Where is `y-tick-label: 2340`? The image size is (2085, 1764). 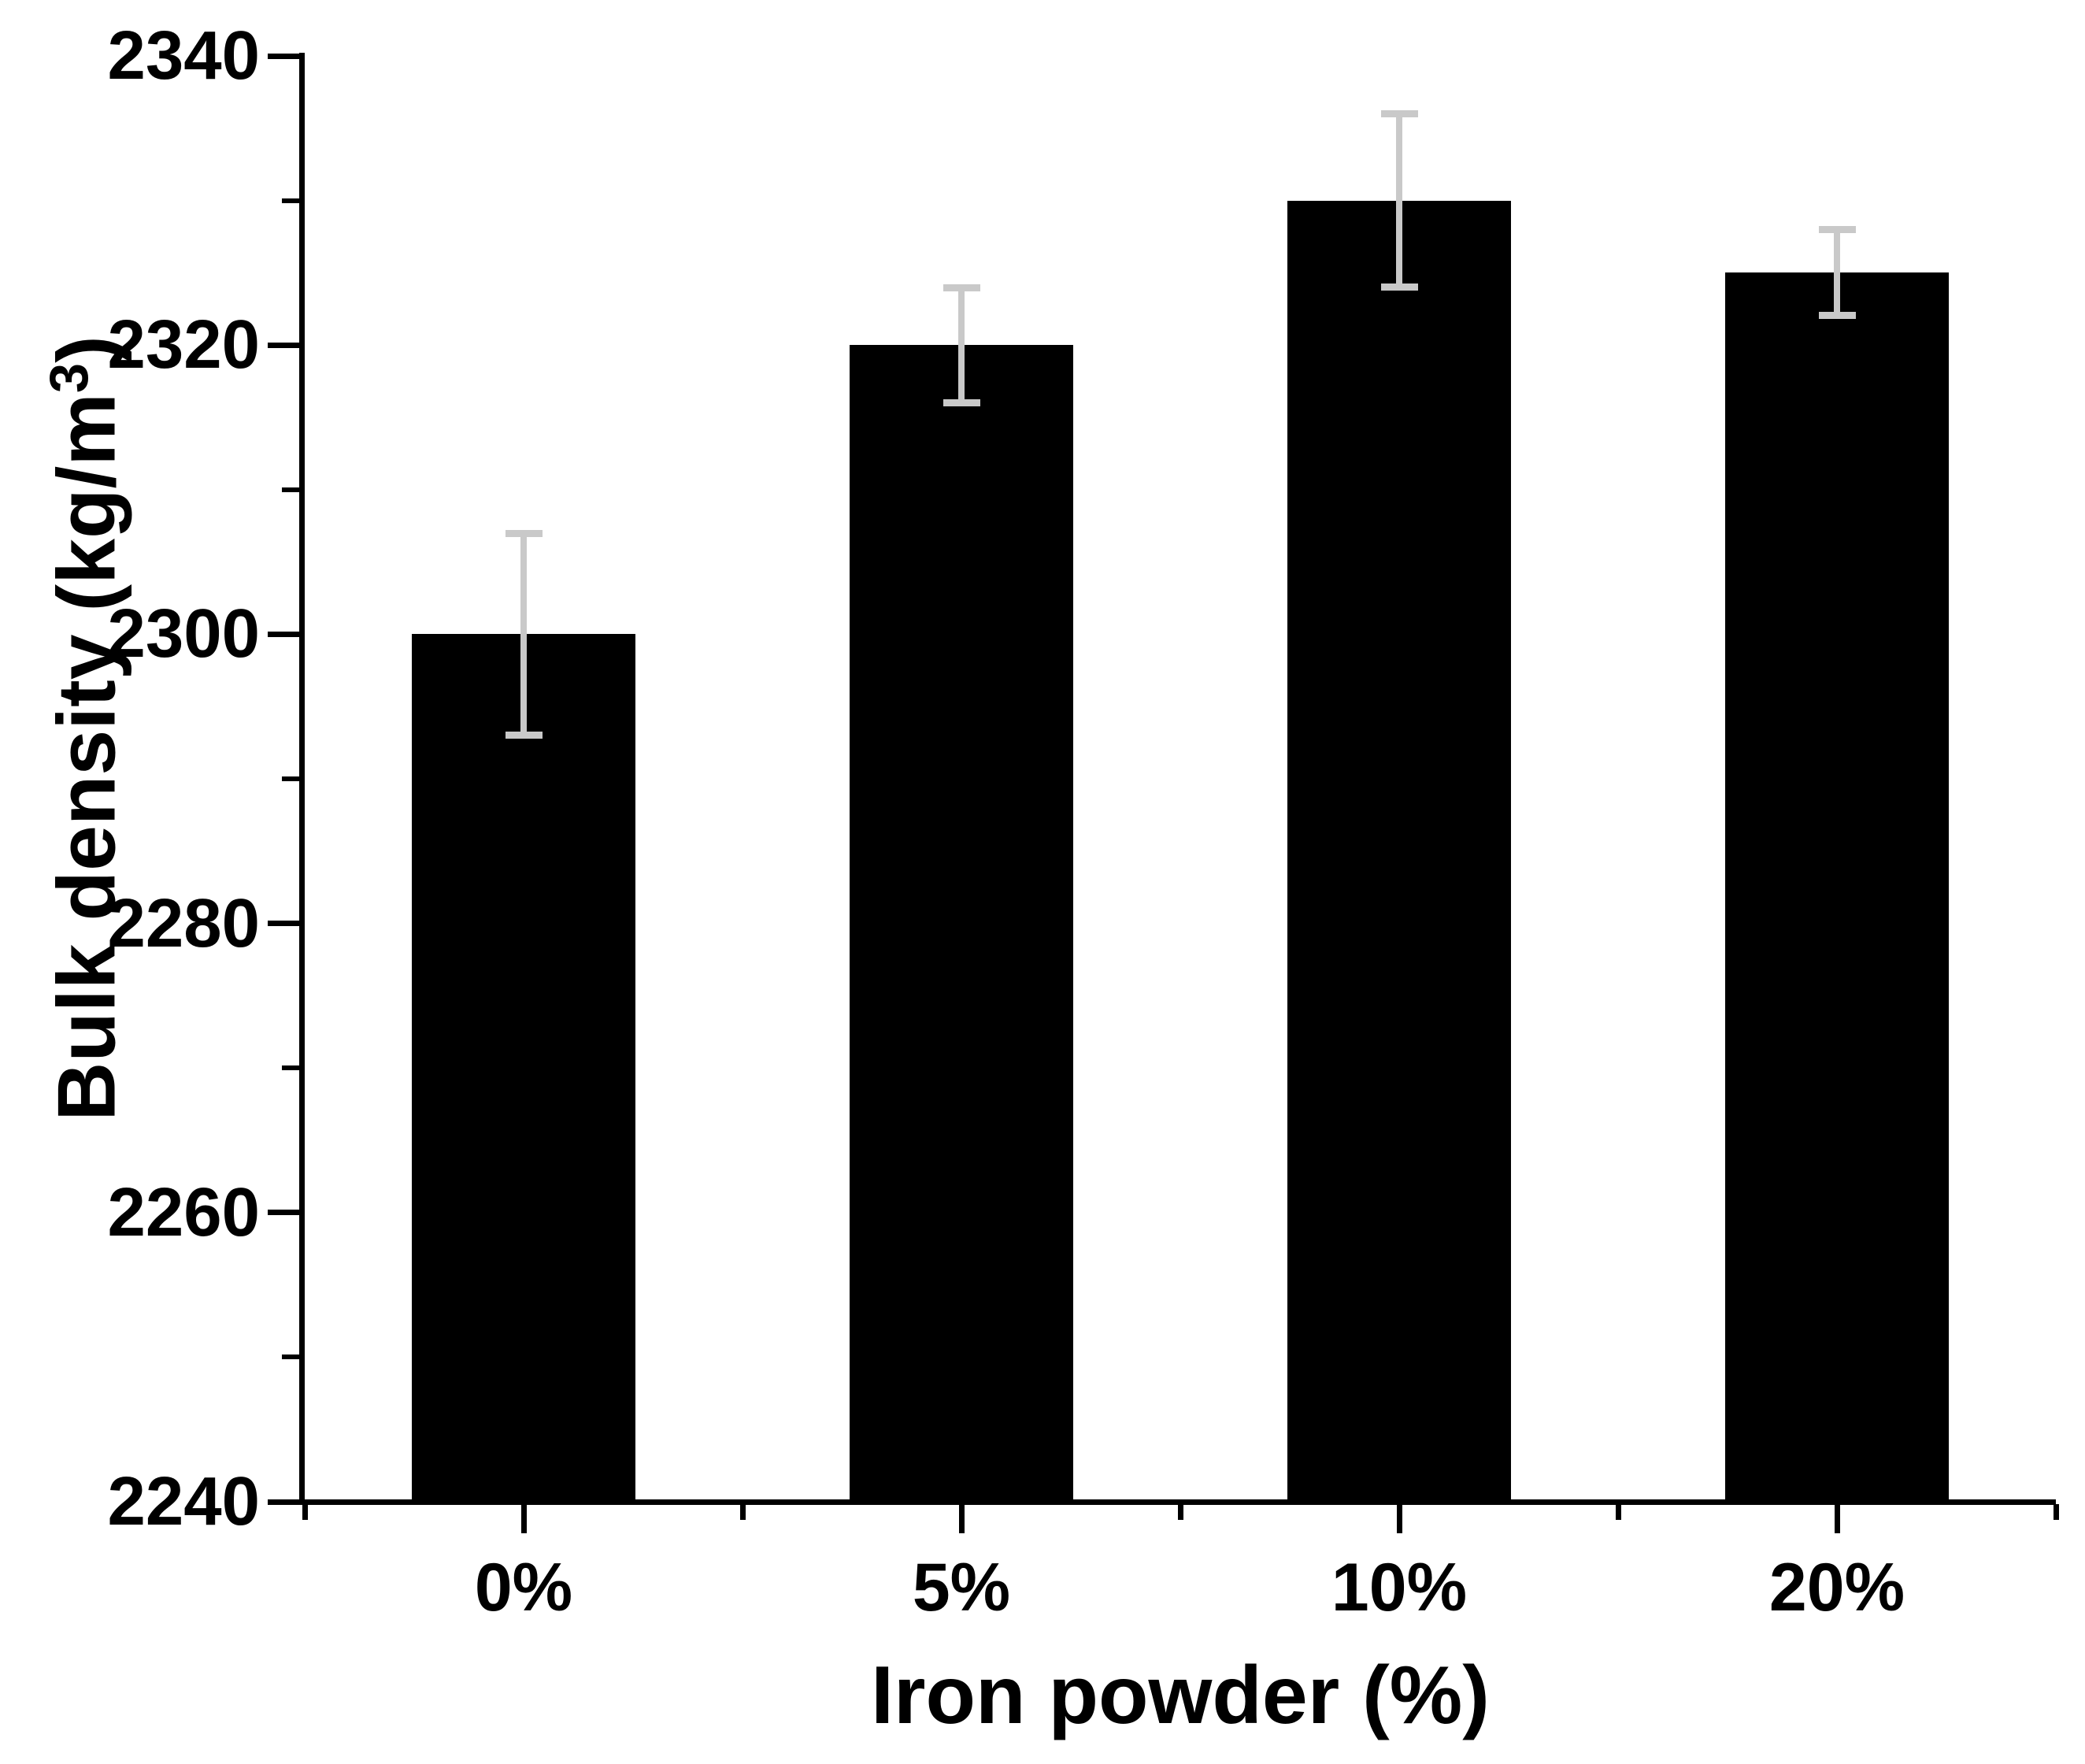
y-tick-label: 2340 is located at coordinates (183, 55).